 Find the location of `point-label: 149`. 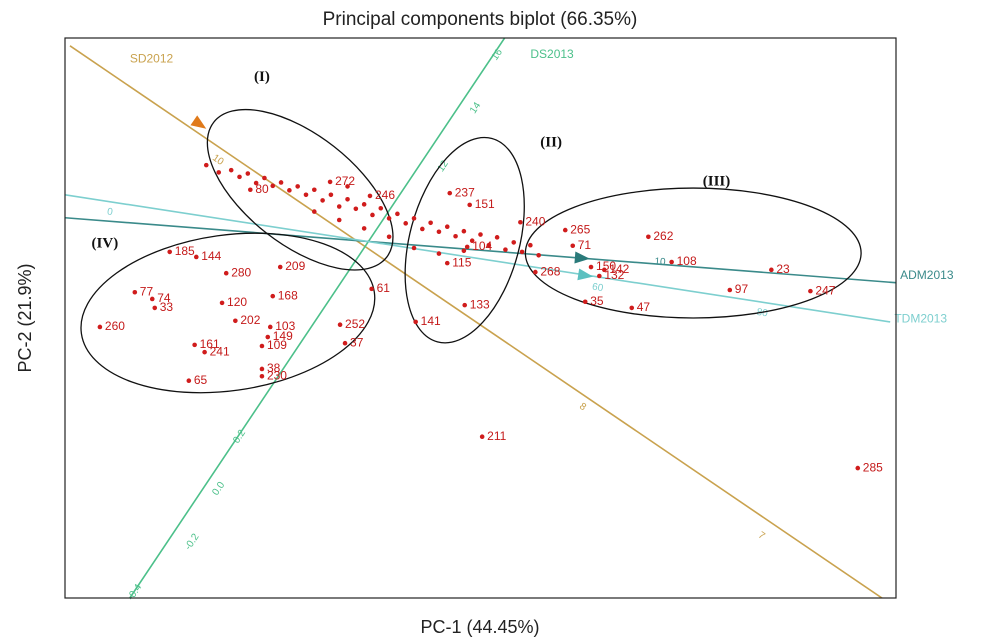

point-label: 149 is located at coordinates (283, 336).